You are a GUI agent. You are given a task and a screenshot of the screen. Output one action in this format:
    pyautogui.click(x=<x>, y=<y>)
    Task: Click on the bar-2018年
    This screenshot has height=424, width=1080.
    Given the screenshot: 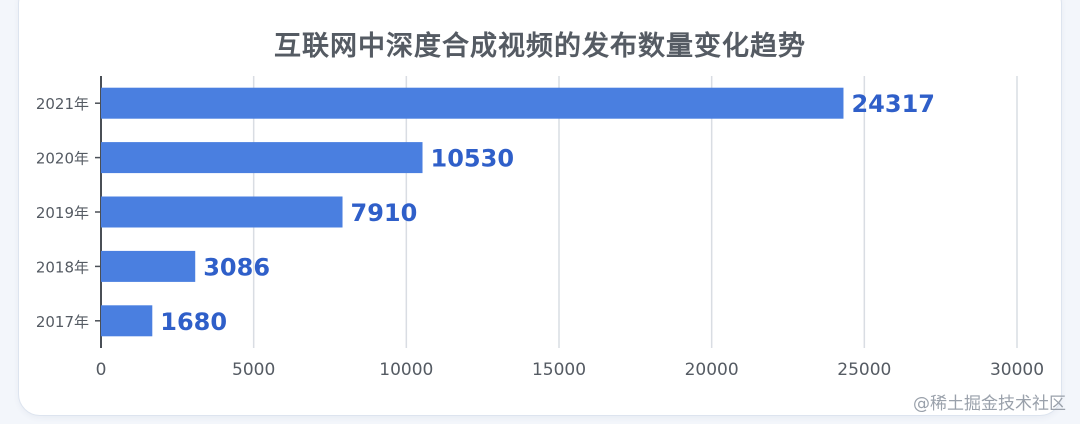 What is the action you would take?
    pyautogui.click(x=148, y=266)
    